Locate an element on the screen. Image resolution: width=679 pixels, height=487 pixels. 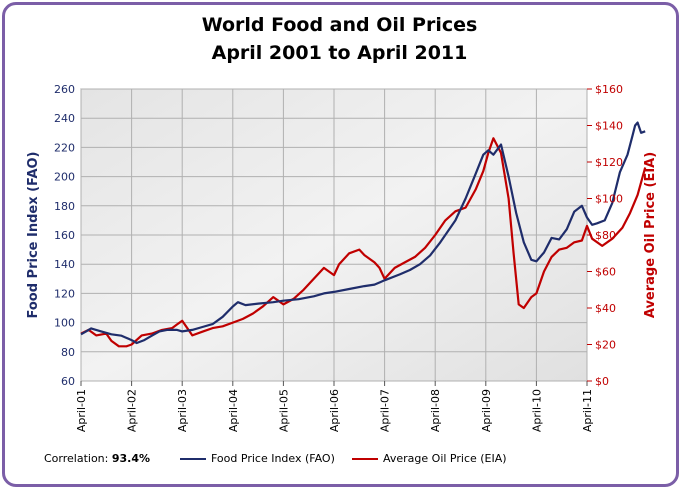
y2-tick-label: $60 is located at coordinates (605, 272).